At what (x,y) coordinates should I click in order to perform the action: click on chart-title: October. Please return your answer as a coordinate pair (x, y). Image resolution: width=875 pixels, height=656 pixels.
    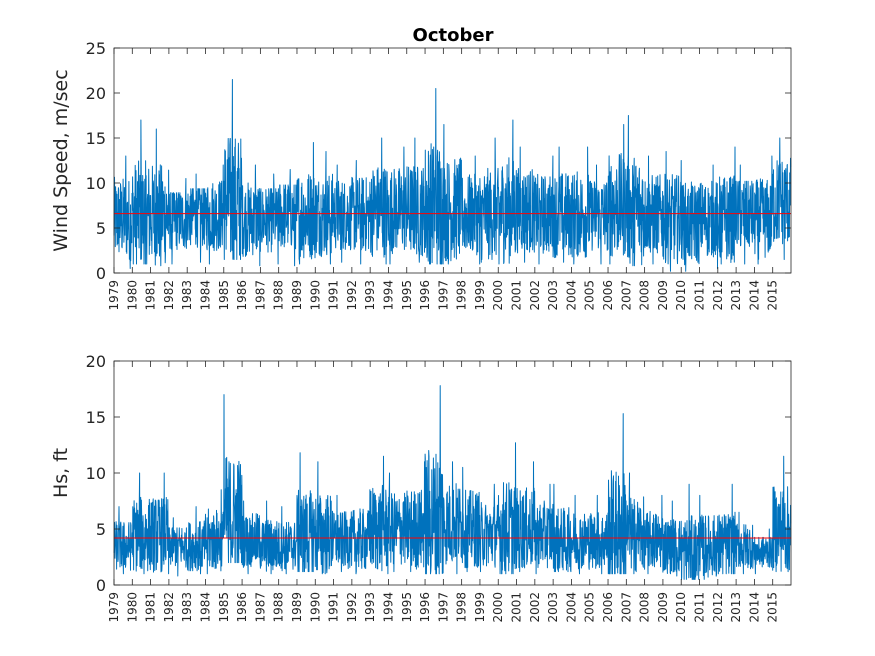
    Looking at the image, I should click on (453, 35).